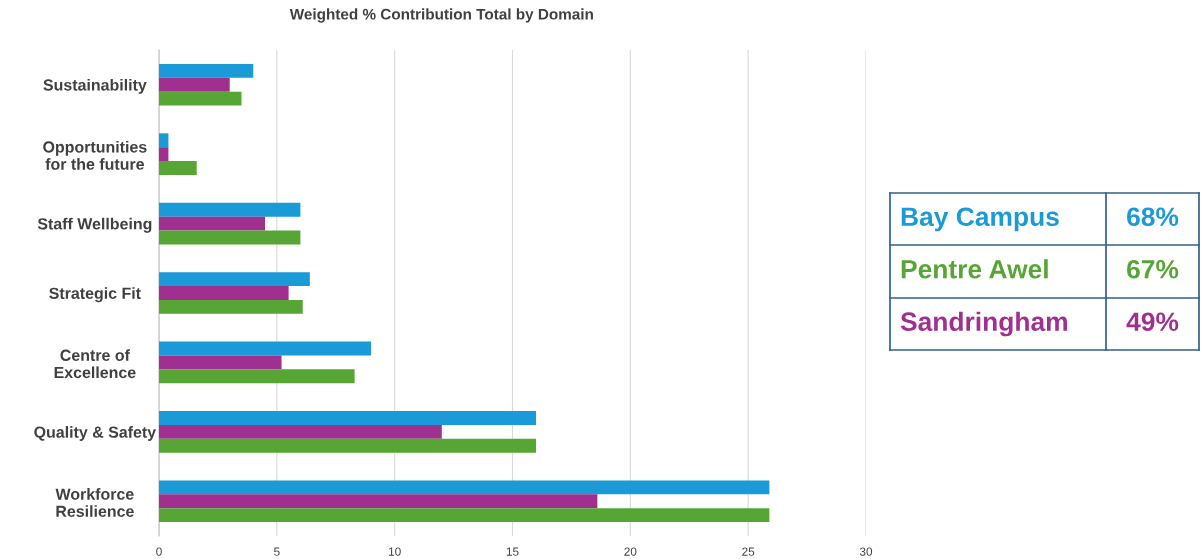 The image size is (1201, 559). I want to click on y-tick-label: Strategic Fit, so click(95, 295).